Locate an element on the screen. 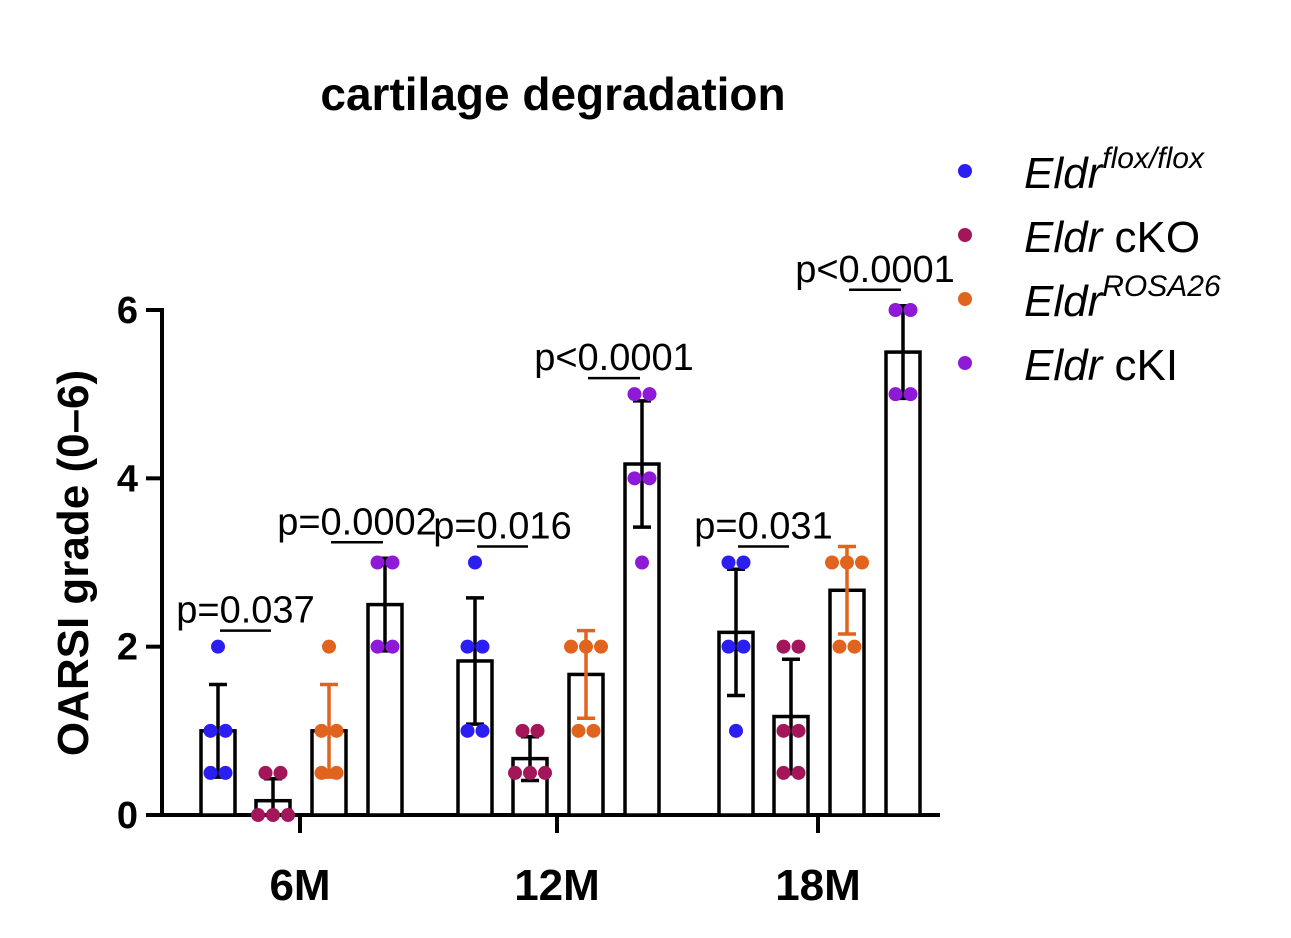 This screenshot has height=938, width=1291. legend-label: Eldr cKI is located at coordinates (1101, 365).